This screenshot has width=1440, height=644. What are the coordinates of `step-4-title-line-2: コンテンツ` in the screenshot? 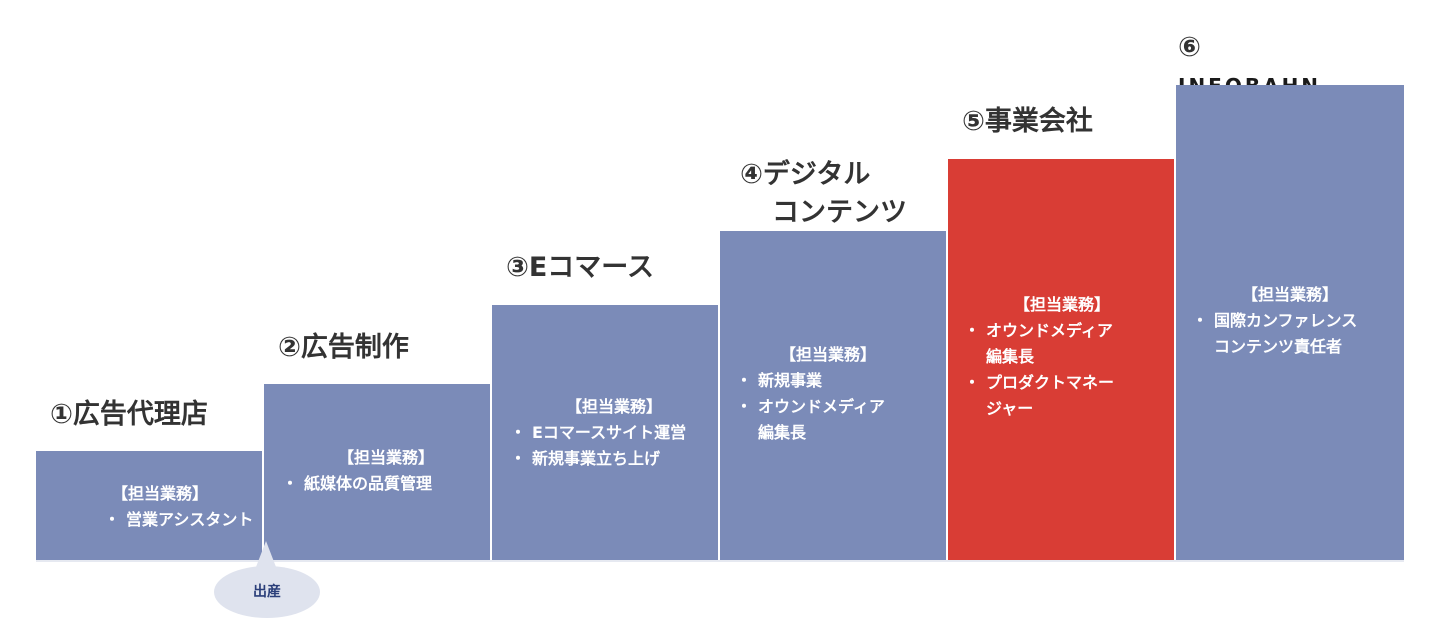 It's located at (839, 212).